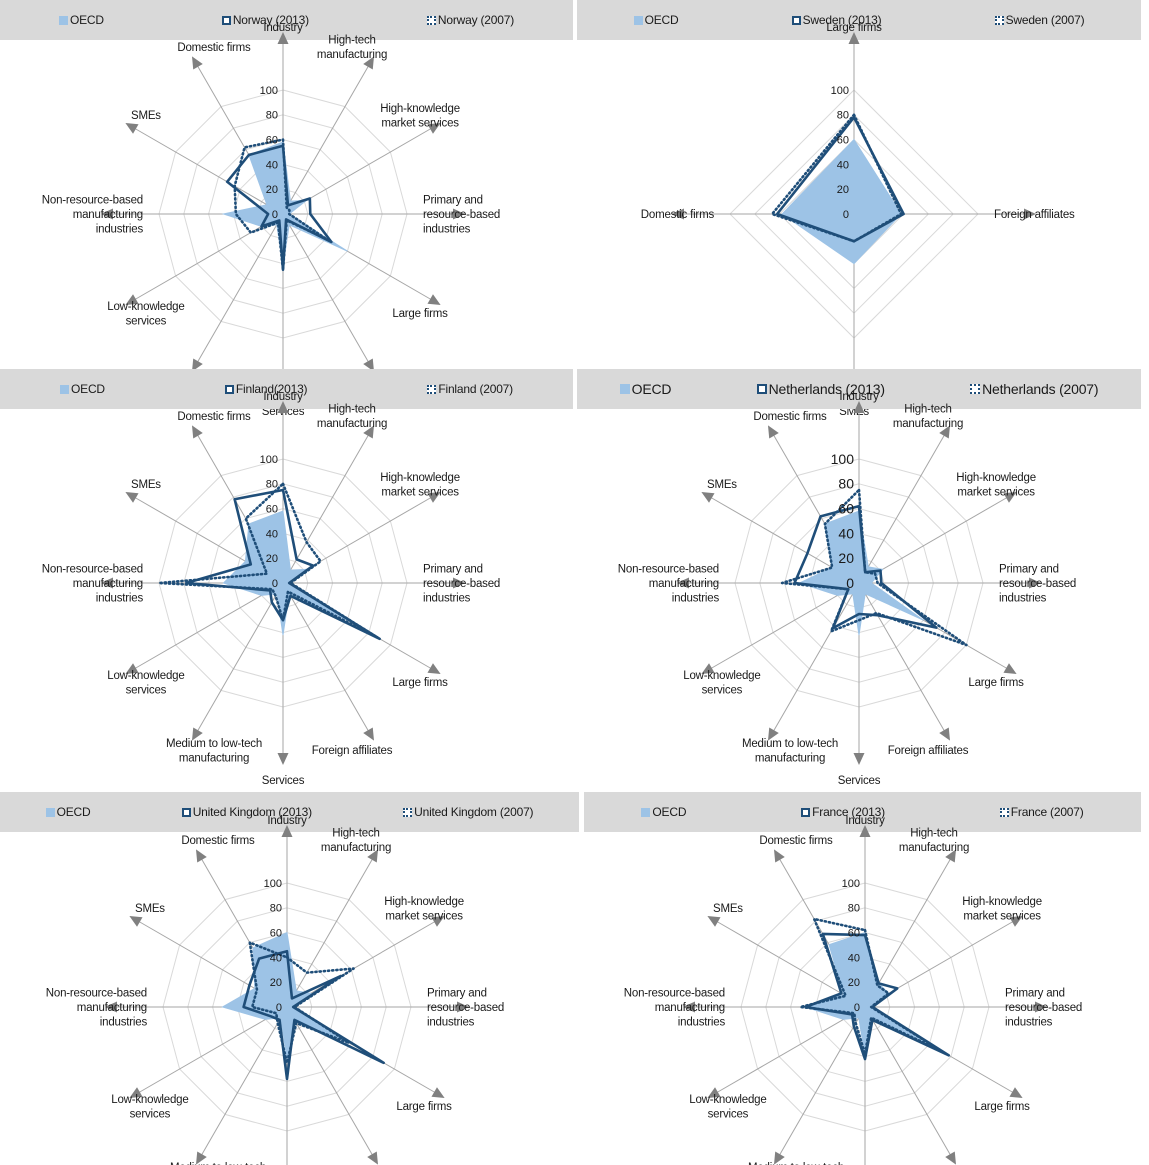  What do you see at coordinates (854, 933) in the screenshot?
I see `tick-label: 60` at bounding box center [854, 933].